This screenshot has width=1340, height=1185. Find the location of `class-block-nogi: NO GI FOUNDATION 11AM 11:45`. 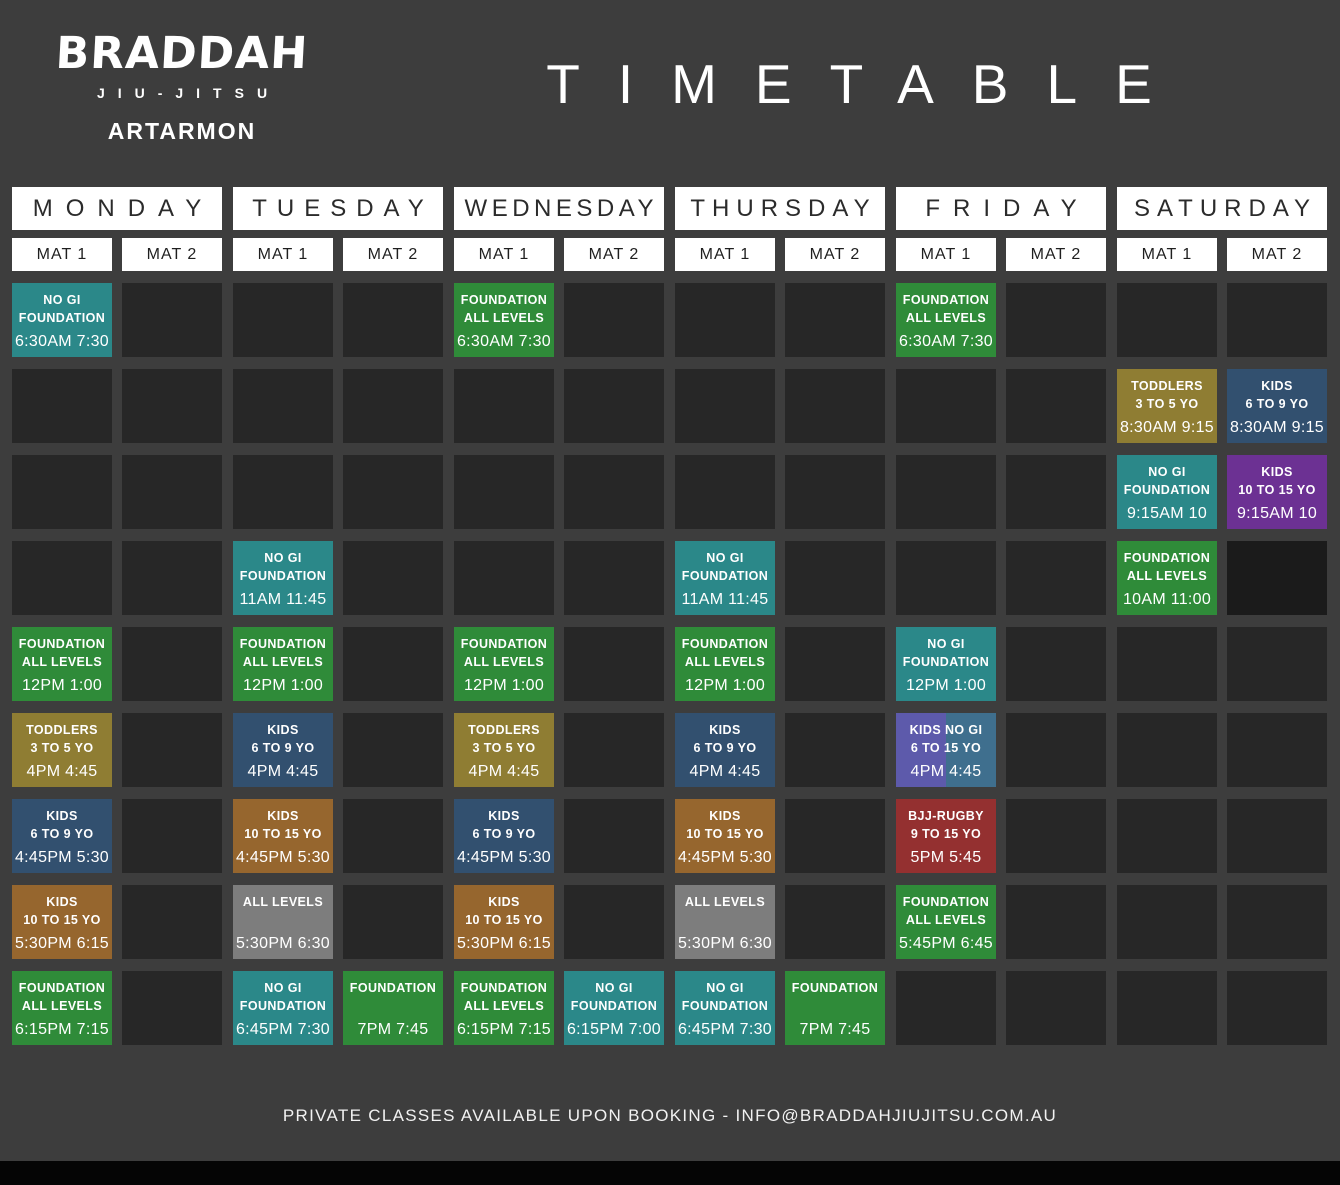

class-block-nogi: NO GI FOUNDATION 11AM 11:45 is located at coordinates (725, 578).